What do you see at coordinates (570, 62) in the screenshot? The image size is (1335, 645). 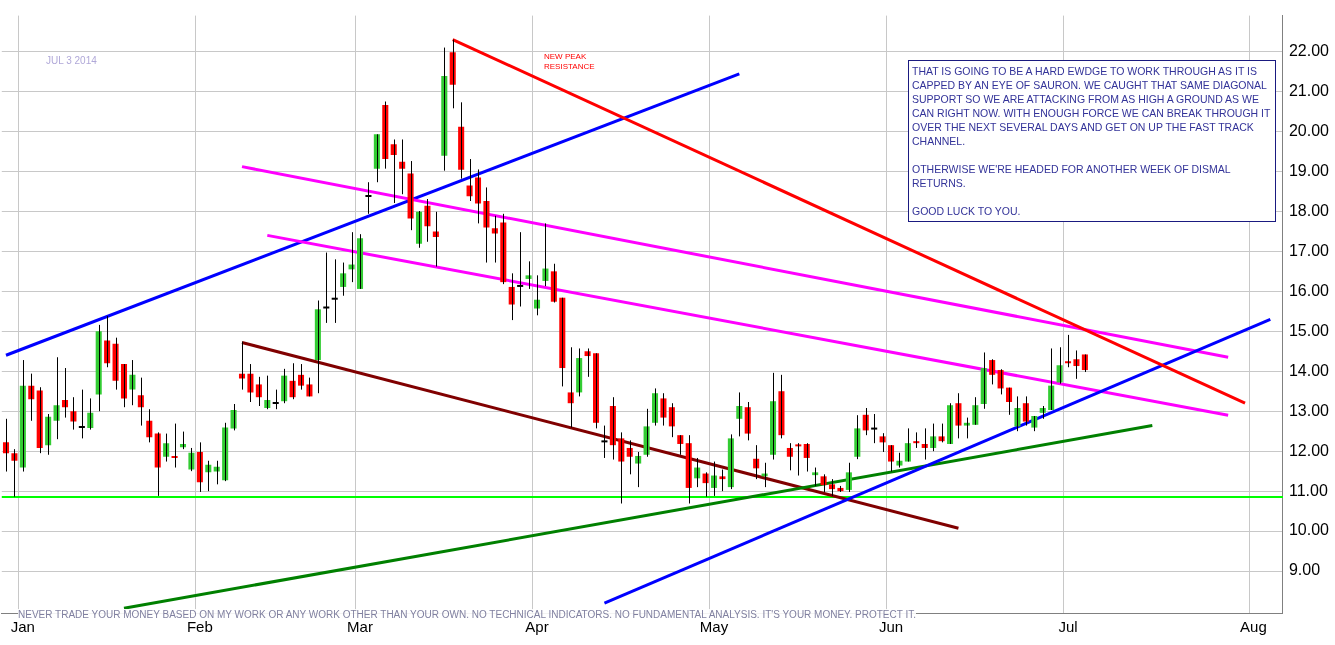 I see `annotation: NEW PEAK RESISTANCE` at bounding box center [570, 62].